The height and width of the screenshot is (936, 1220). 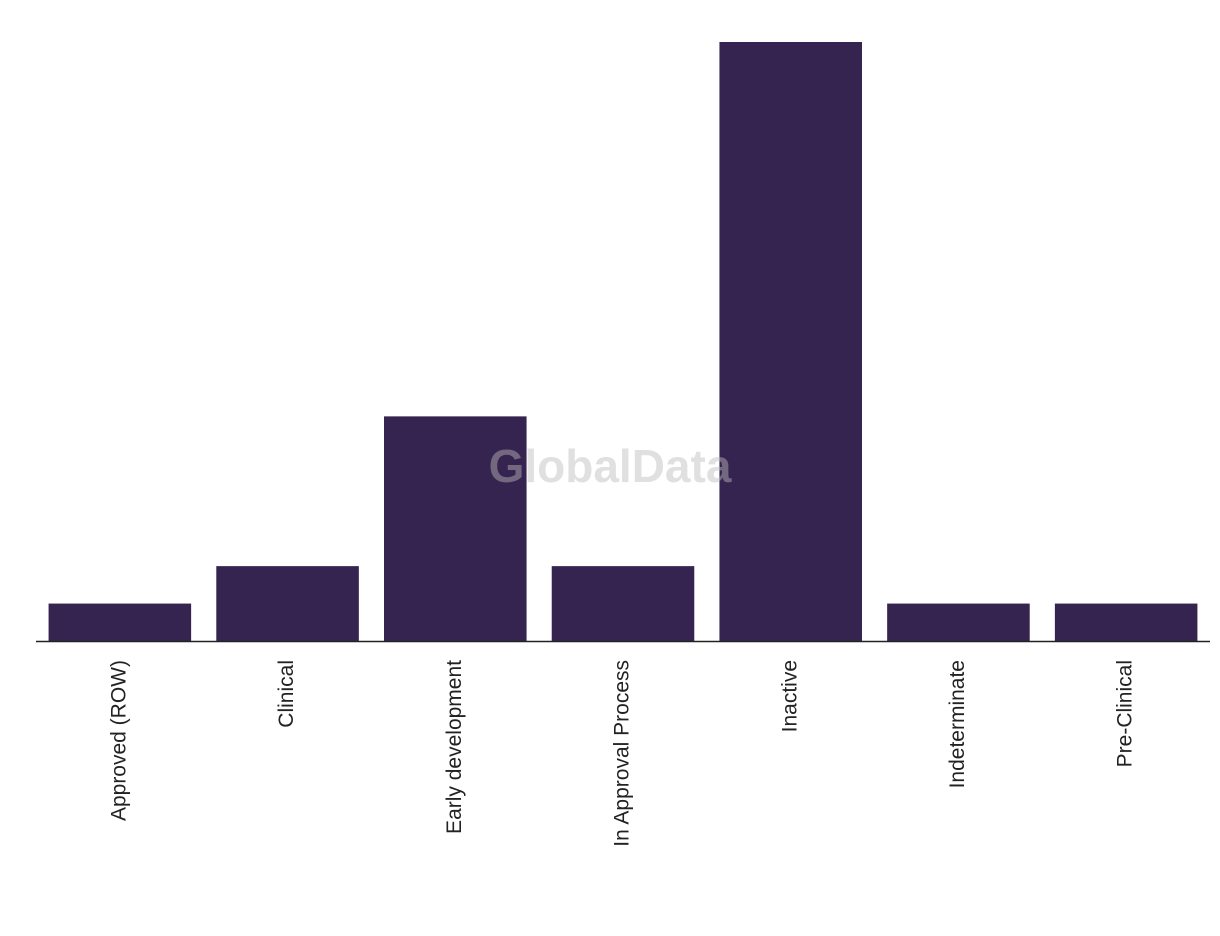 I want to click on x-tick-label: Clinical, so click(x=286, y=694).